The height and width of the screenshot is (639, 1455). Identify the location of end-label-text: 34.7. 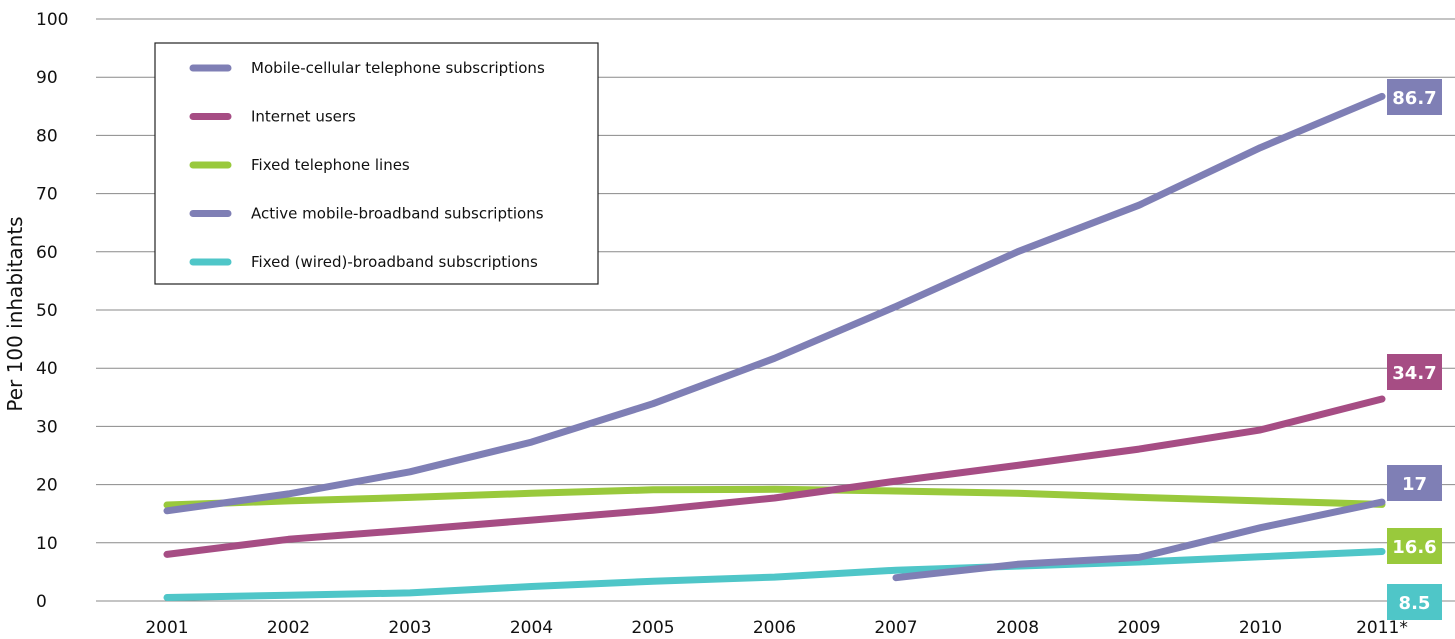
(1414, 373).